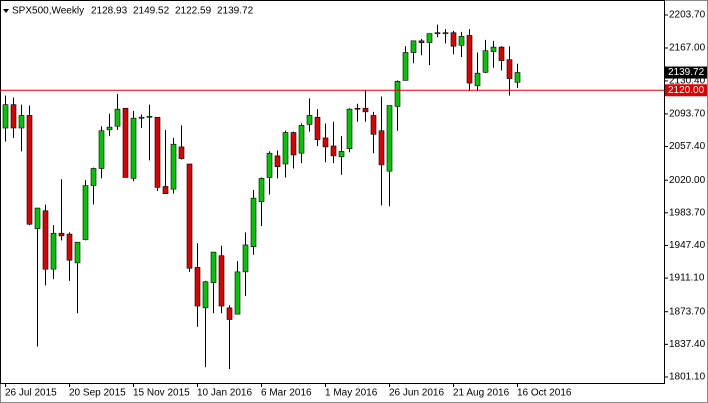 This screenshot has height=403, width=708. Describe the element at coordinates (97, 393) in the screenshot. I see `x-tick-label: 20 Sep 2015` at that location.